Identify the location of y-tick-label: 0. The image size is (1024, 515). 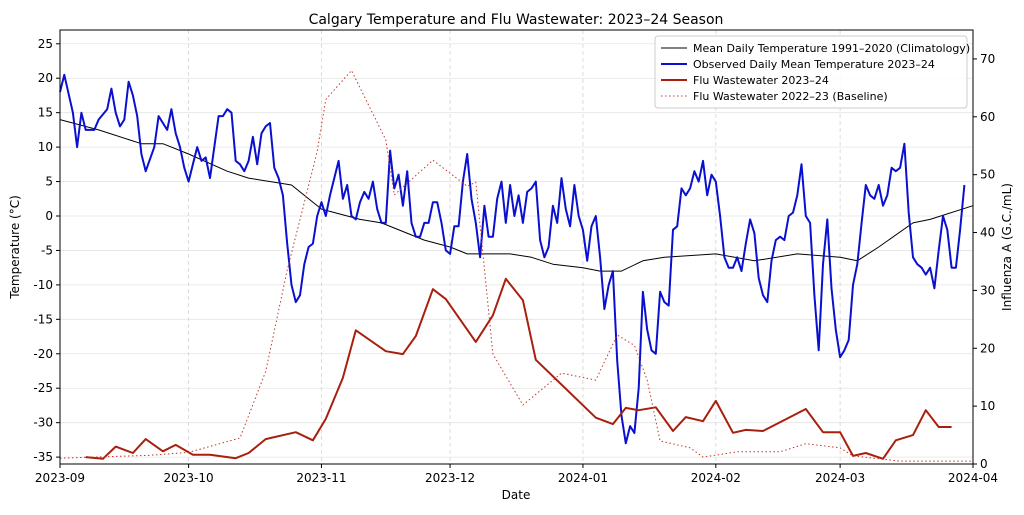
(49, 216).